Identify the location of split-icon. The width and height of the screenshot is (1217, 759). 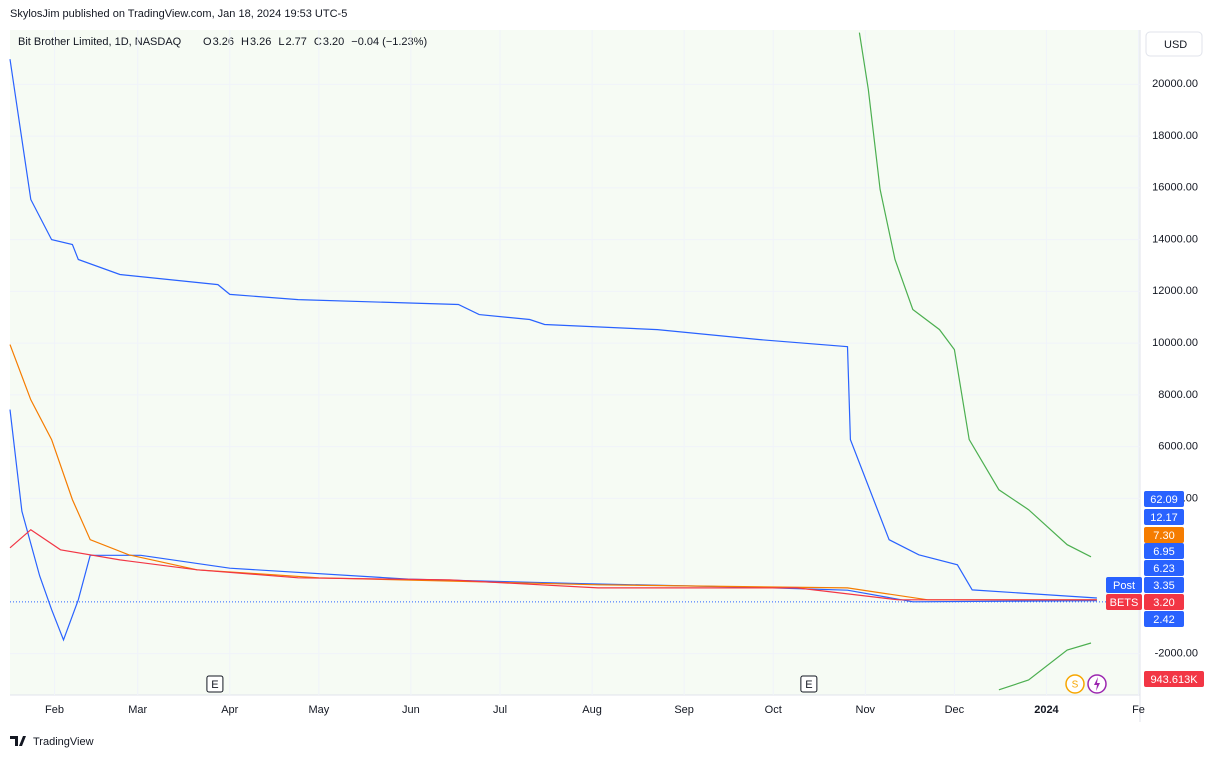
(1075, 684).